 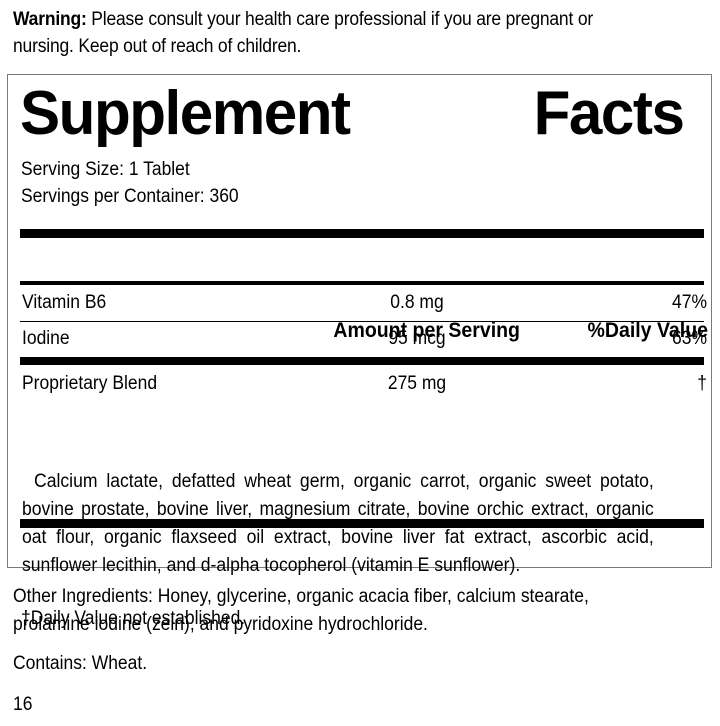 I want to click on contains-allergen-statement: Contains: Wheat., so click(x=80, y=663).